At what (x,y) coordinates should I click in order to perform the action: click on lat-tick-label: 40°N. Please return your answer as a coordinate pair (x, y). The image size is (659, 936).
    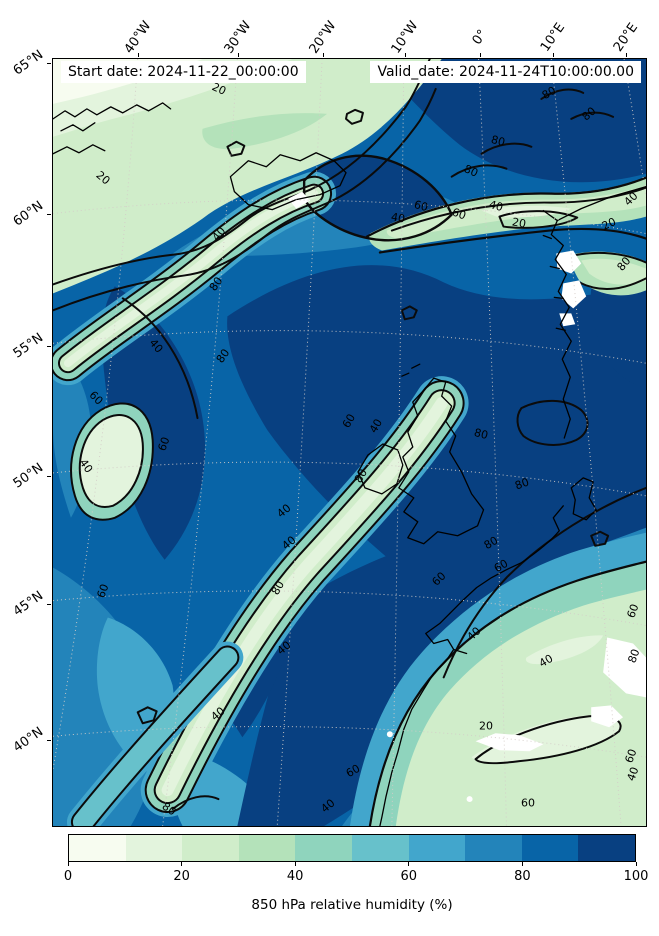
    Looking at the image, I should click on (28, 740).